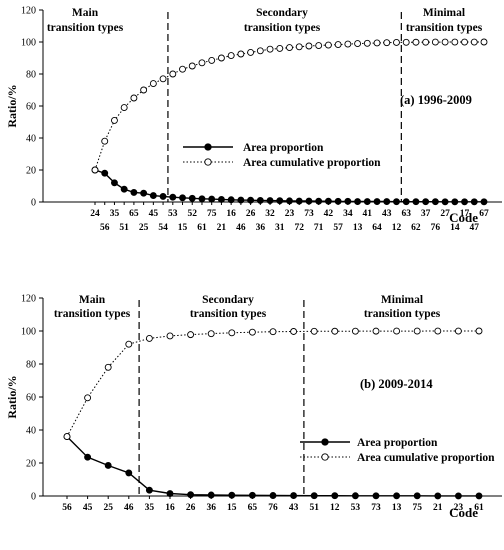  What do you see at coordinates (290, 214) in the screenshot?
I see `x-tick-label: 23` at bounding box center [290, 214].